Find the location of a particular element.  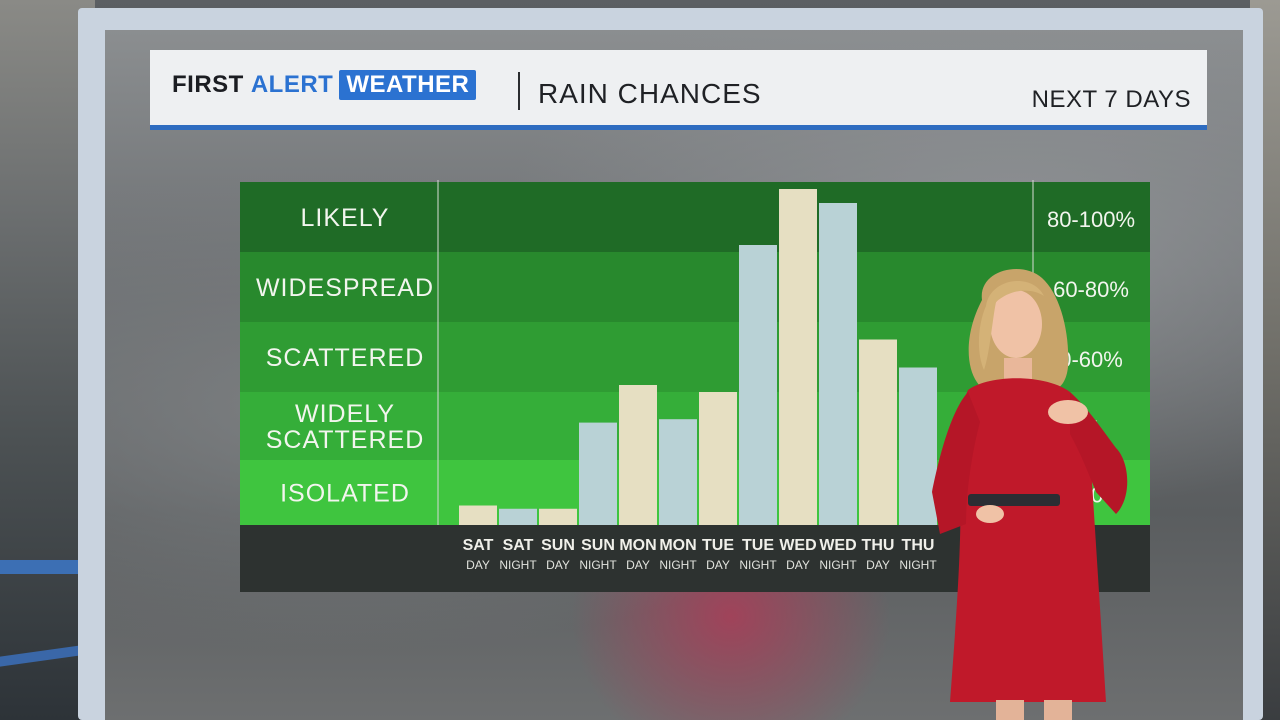

presenter-hand is located at coordinates (1068, 412).